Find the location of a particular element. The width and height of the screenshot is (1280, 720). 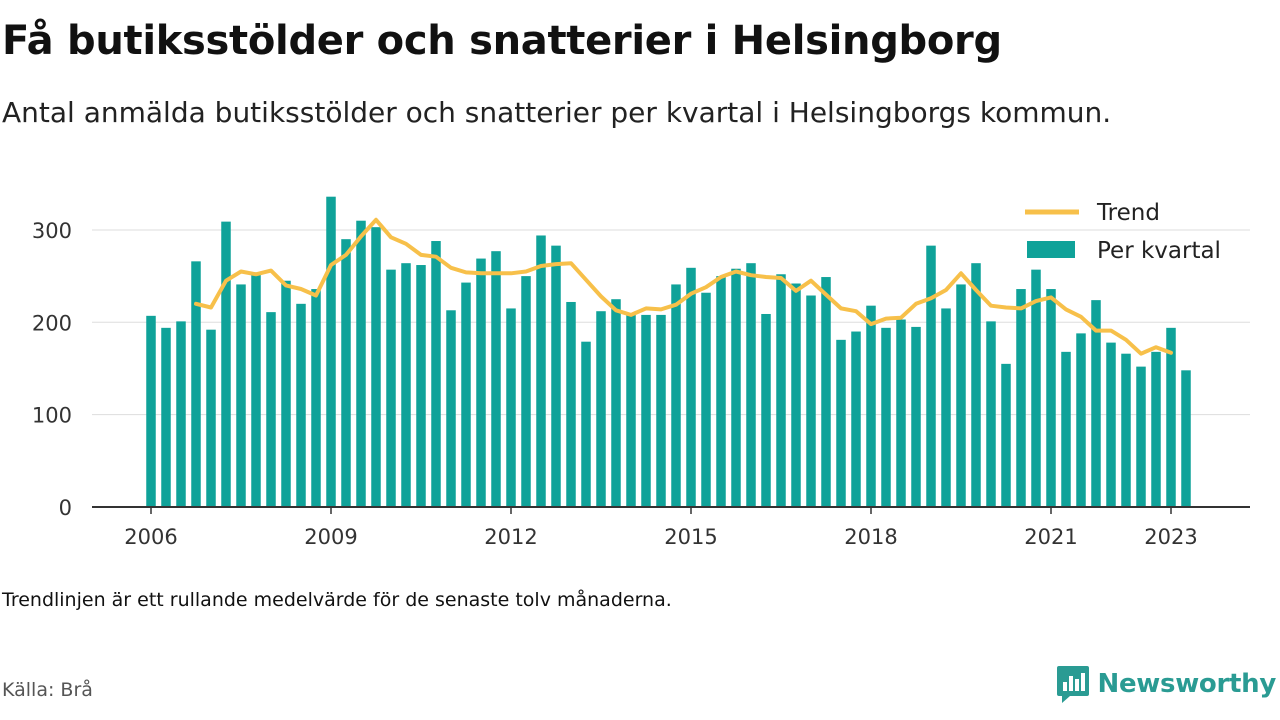

source-text: Källa: Brå is located at coordinates (47, 690).